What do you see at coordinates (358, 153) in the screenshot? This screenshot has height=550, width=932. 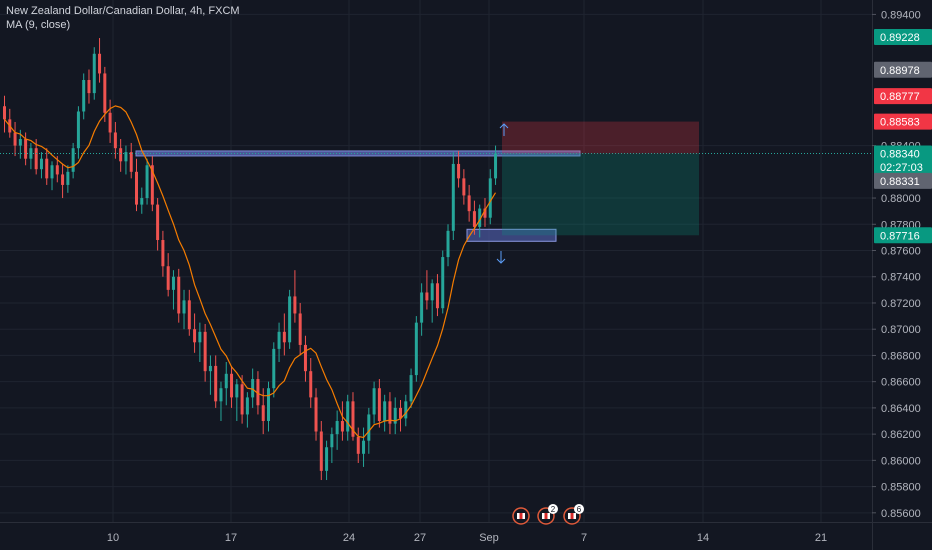 I see `resistance-zone` at bounding box center [358, 153].